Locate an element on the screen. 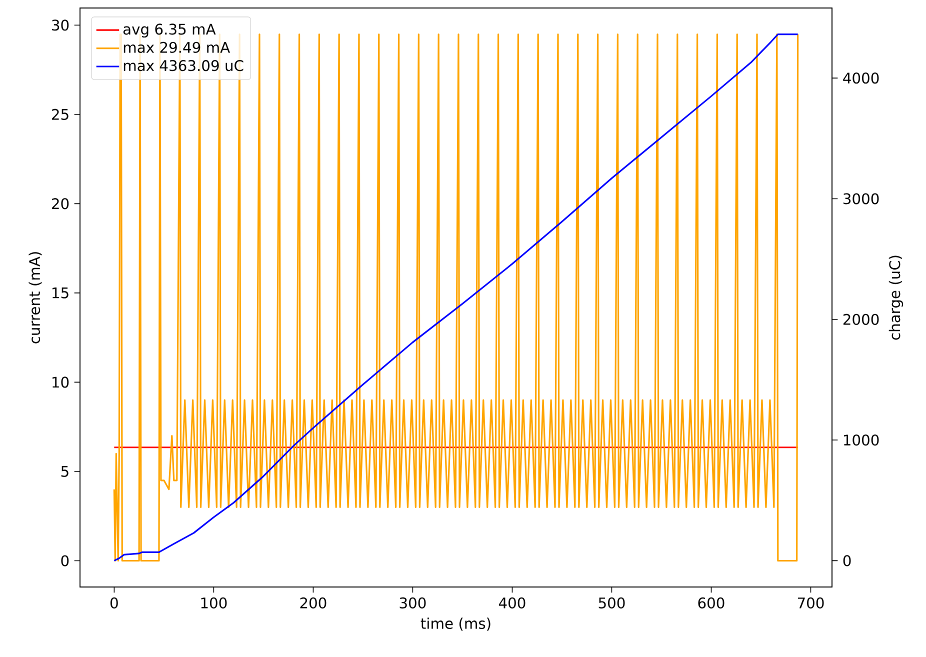 Image resolution: width=926 pixels, height=657 pixels. x-tick-label: 400 is located at coordinates (512, 602).